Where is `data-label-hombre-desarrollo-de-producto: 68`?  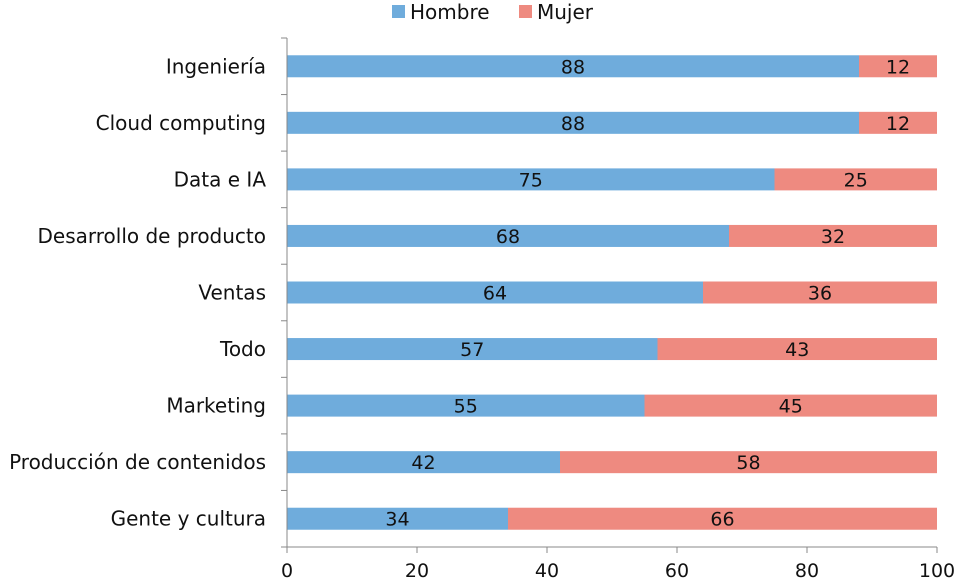
data-label-hombre-desarrollo-de-producto: 68 is located at coordinates (508, 237).